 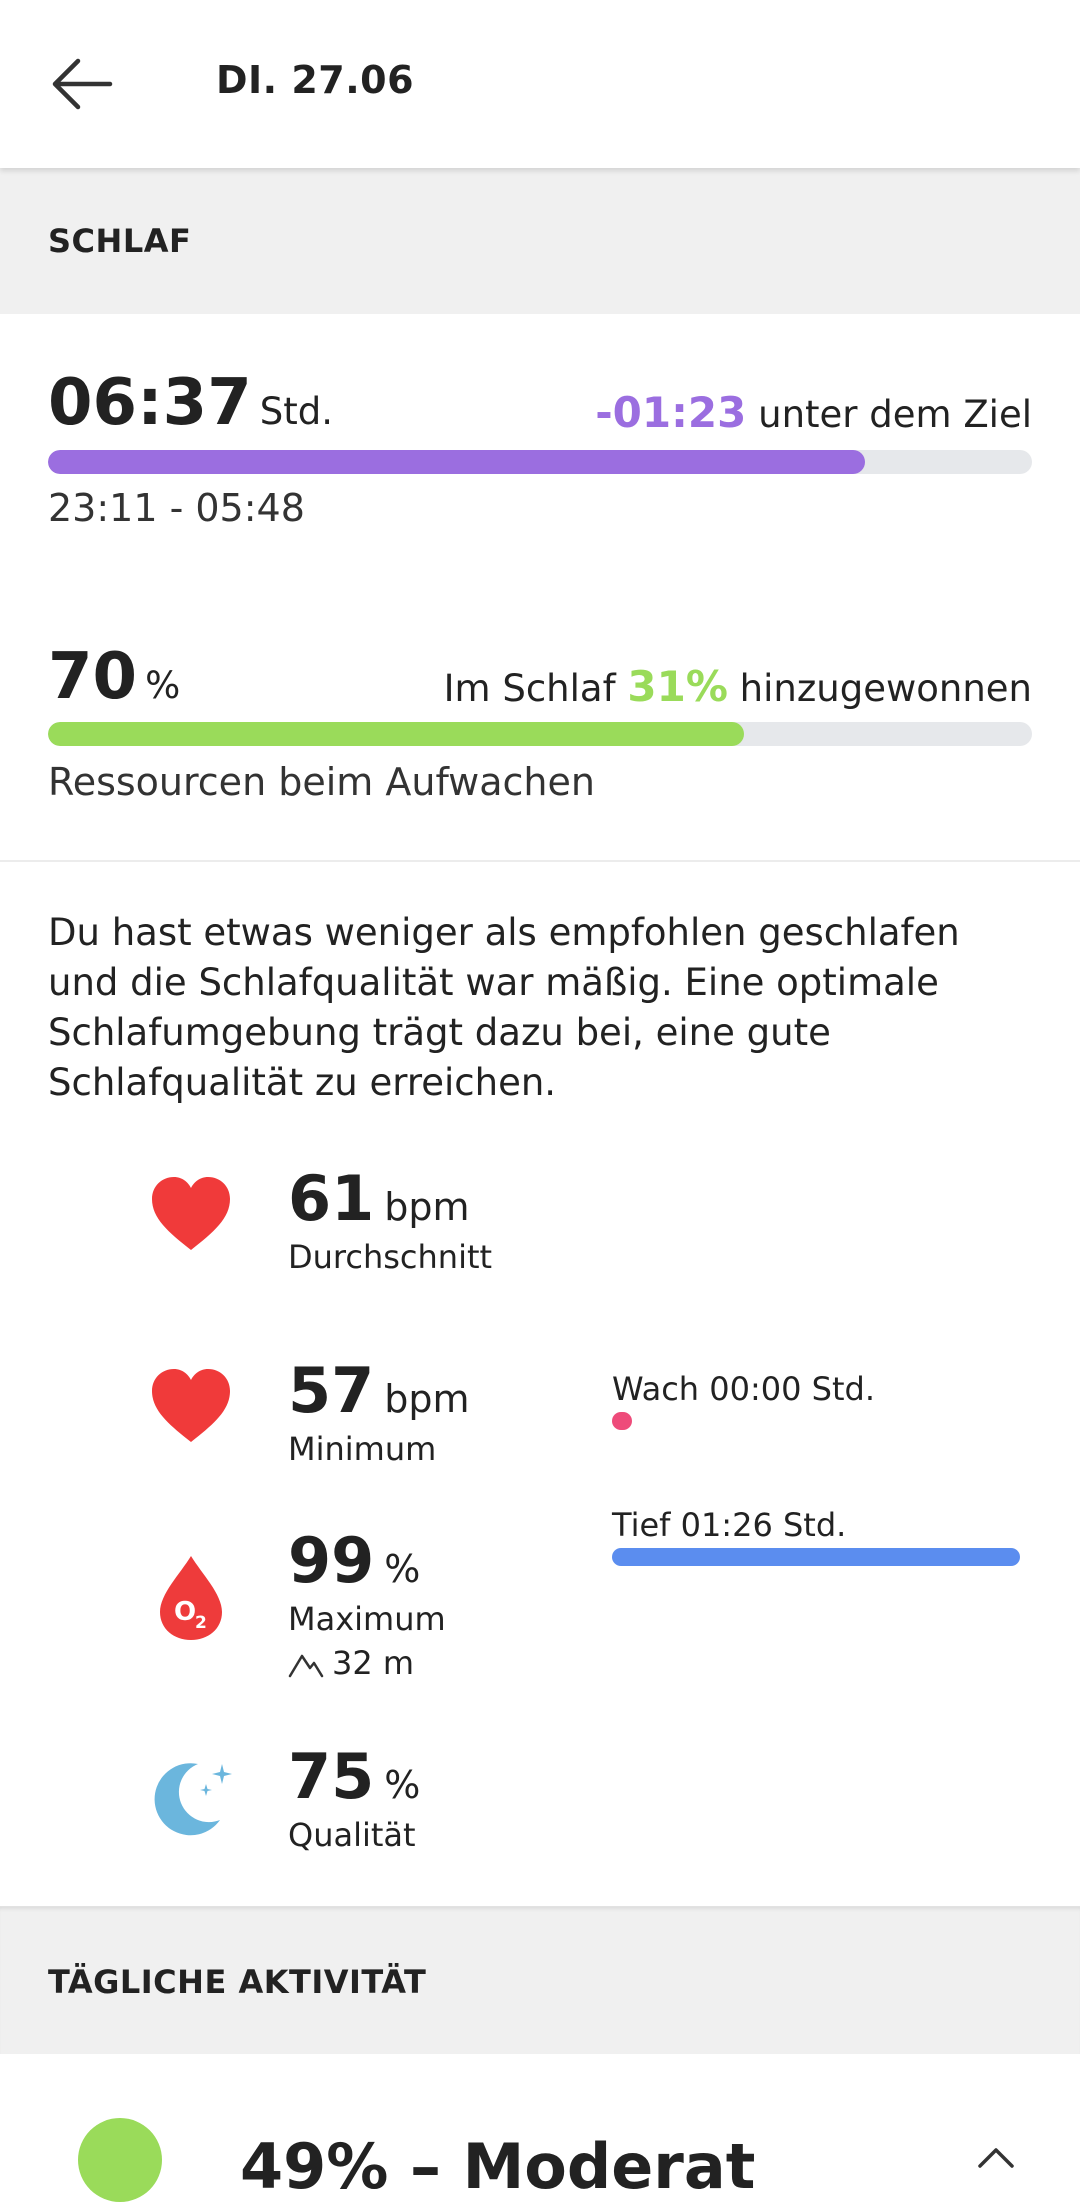 What do you see at coordinates (427, 1399) in the screenshot?
I see `min-heart-rate-unit: bpm` at bounding box center [427, 1399].